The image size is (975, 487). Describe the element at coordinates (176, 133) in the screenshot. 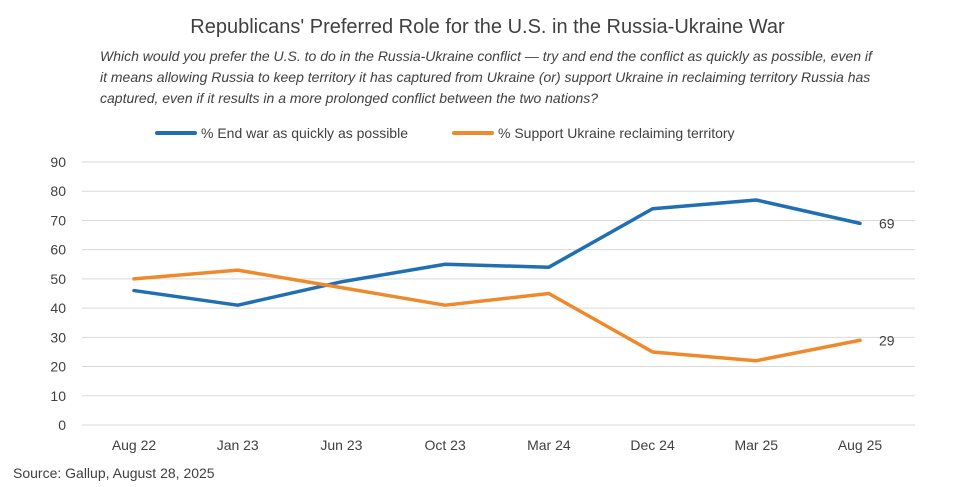

I see `legend-swatch-end-war` at that location.